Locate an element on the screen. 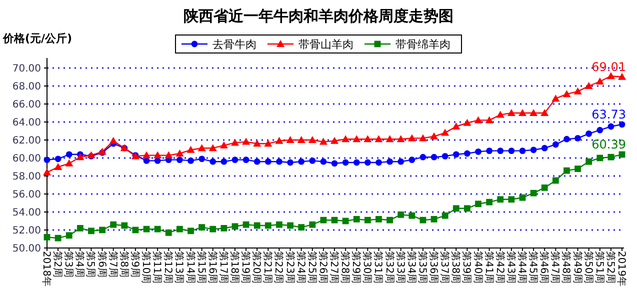  x-tick-label: 第9周 is located at coordinates (134, 264).